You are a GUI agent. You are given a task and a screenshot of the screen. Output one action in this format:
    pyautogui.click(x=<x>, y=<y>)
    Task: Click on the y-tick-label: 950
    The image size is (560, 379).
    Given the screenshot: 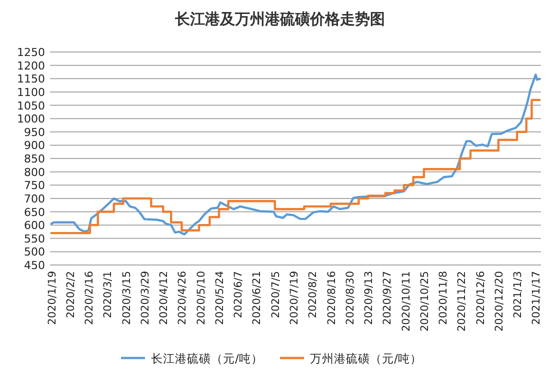 What is the action you would take?
    pyautogui.click(x=34, y=132)
    